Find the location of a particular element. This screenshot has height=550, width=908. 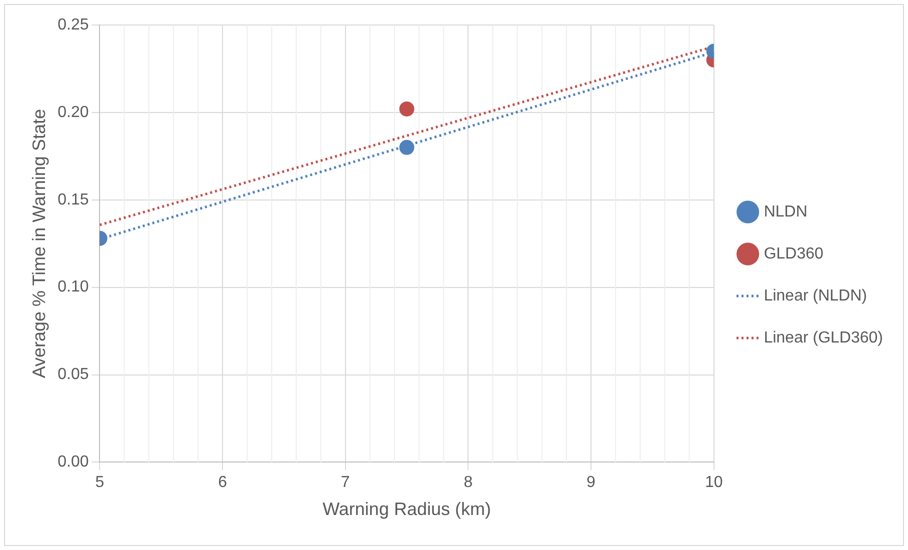

y-tick-label: 0.20 is located at coordinates (73, 112).